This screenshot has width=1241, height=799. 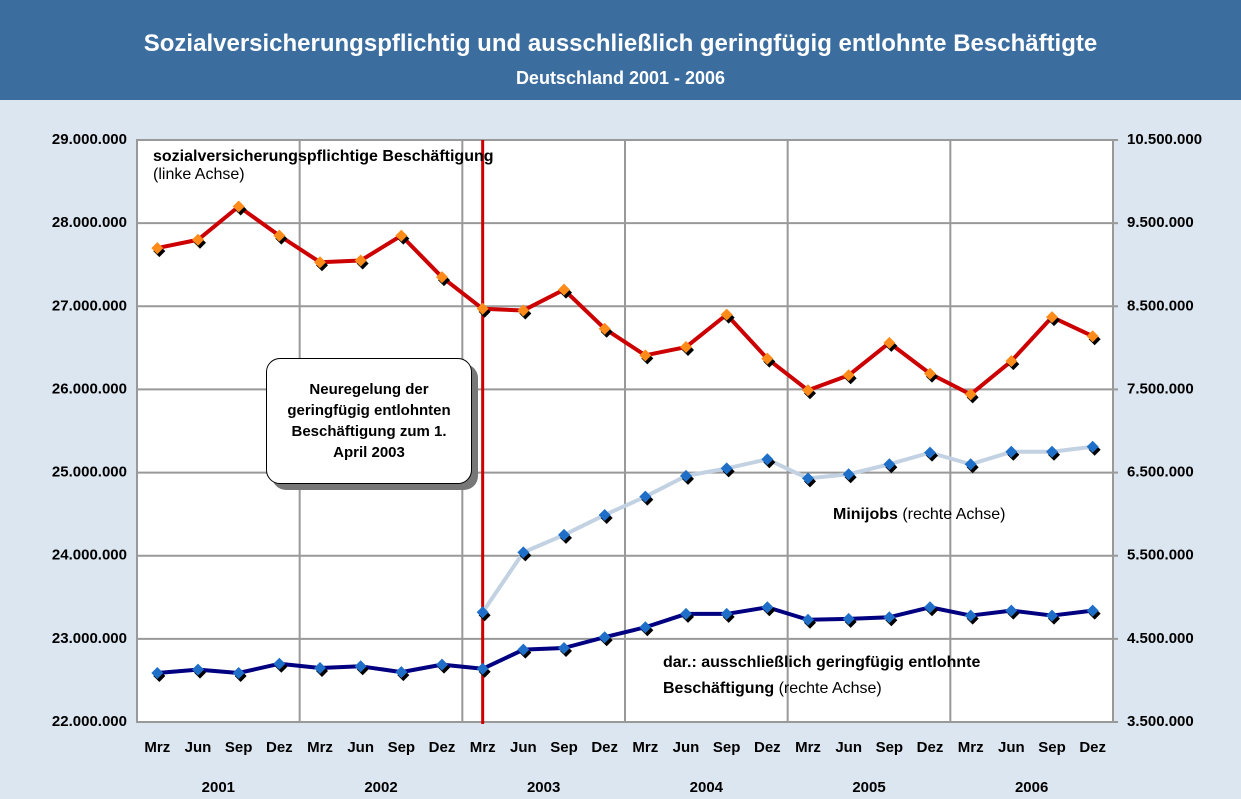 What do you see at coordinates (620, 78) in the screenshot?
I see `chart-subtitle: Deutschland 2001 - 2006` at bounding box center [620, 78].